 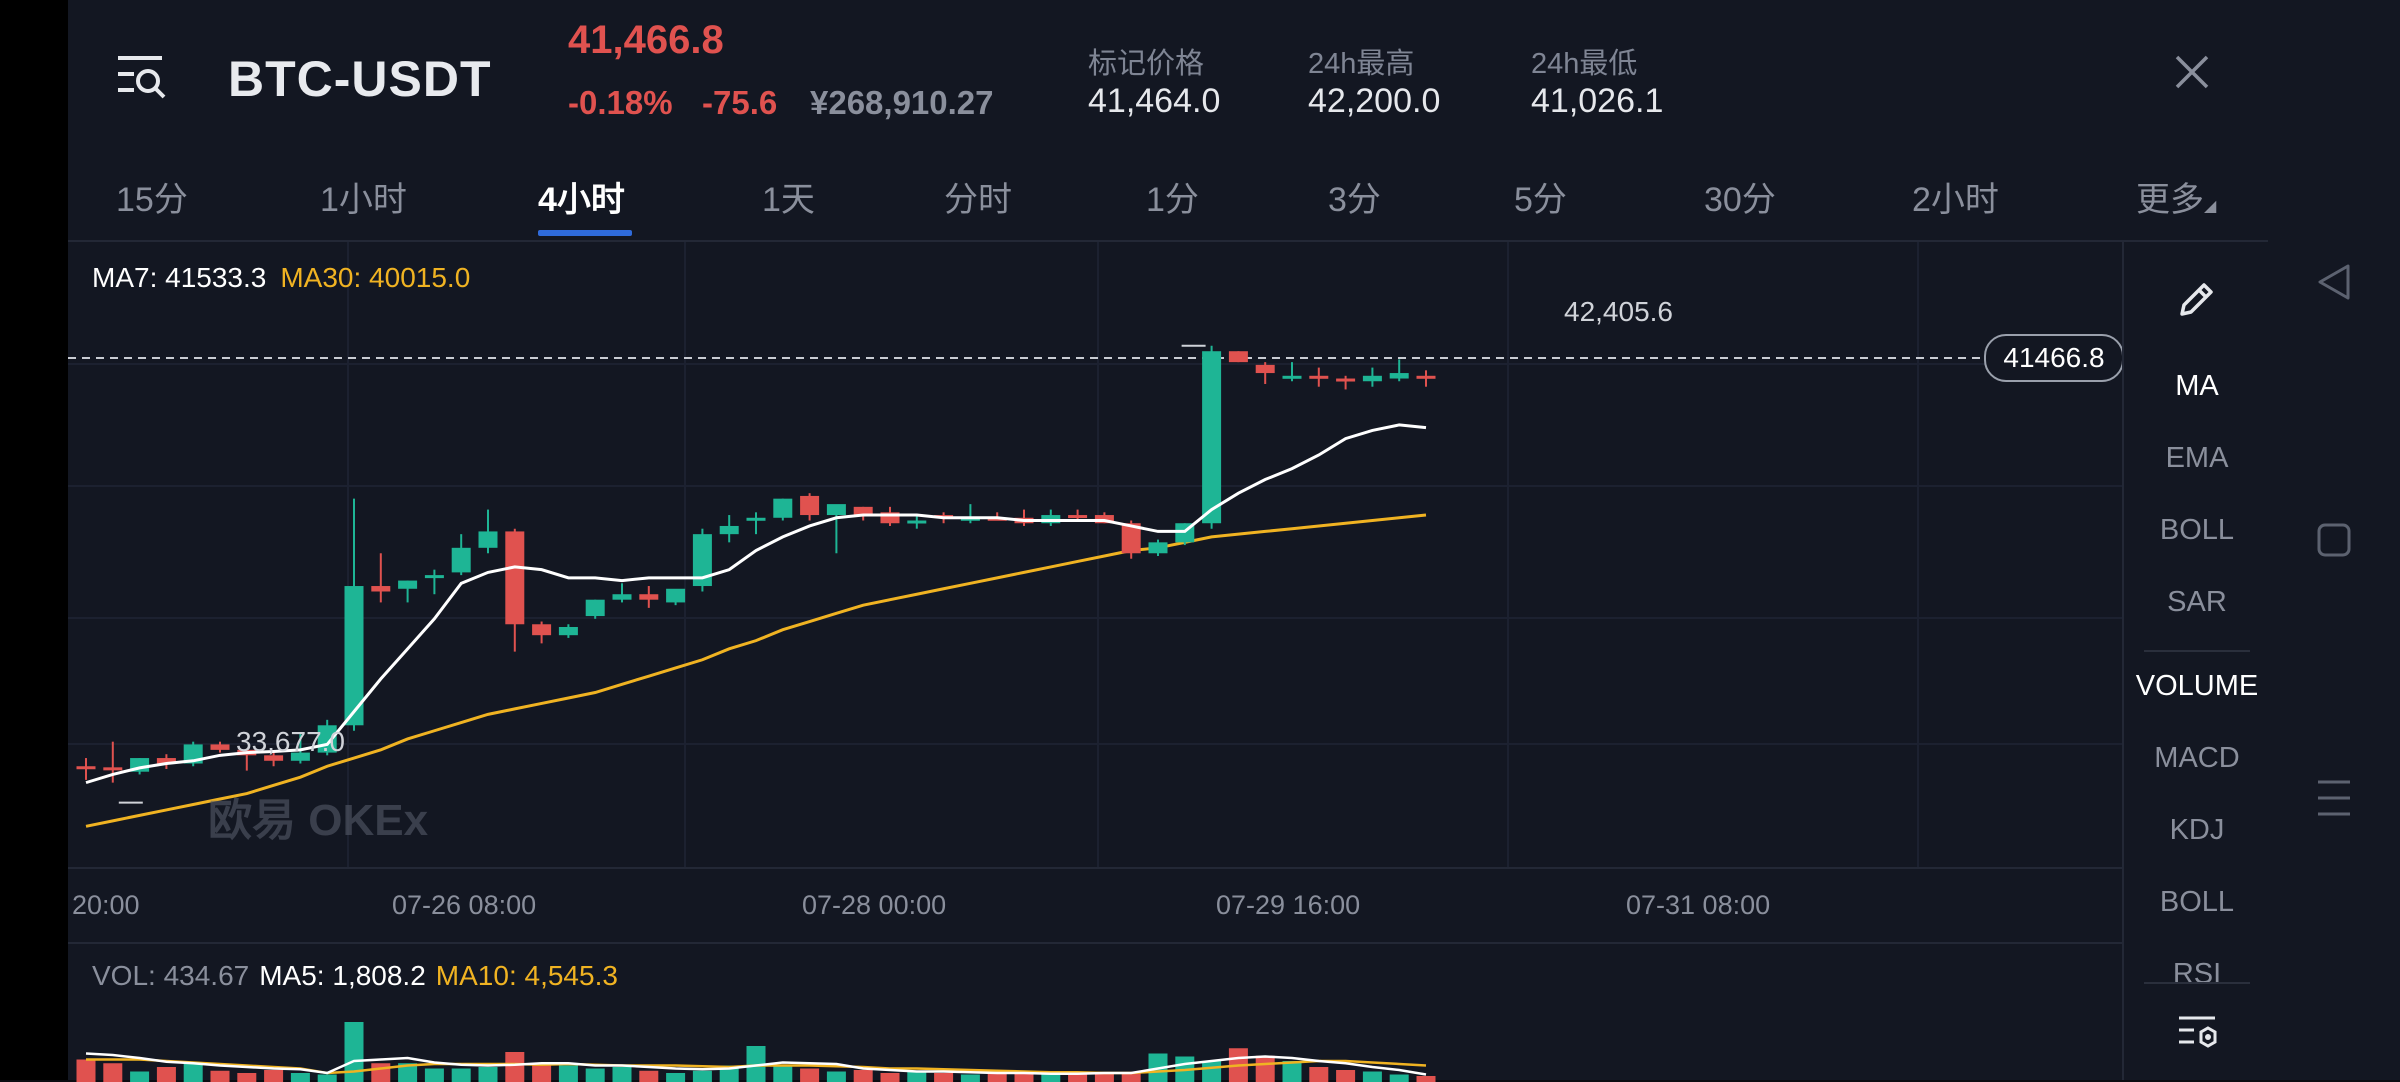 What do you see at coordinates (2210, 206) in the screenshot?
I see `triangle-down-icon: ◢` at bounding box center [2210, 206].